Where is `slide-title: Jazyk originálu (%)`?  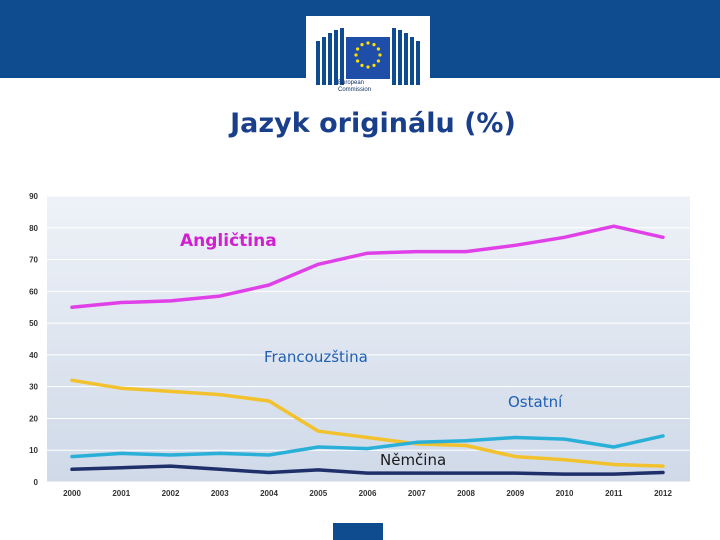 slide-title: Jazyk originálu (%) is located at coordinates (373, 123).